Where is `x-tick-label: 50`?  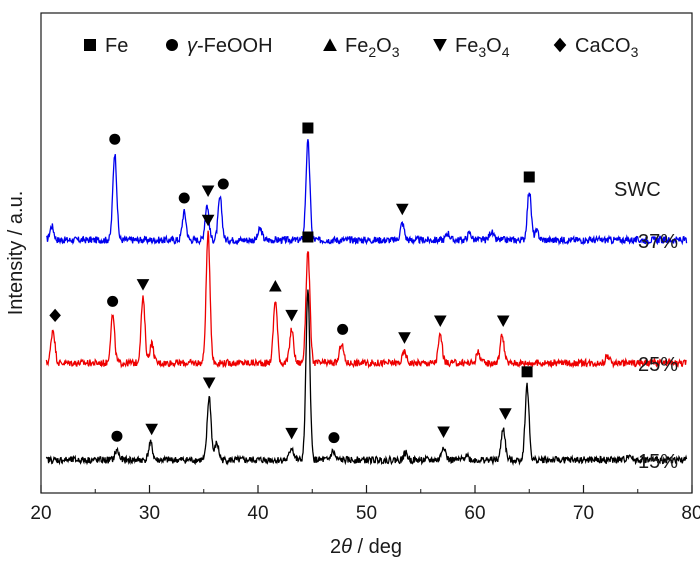
x-tick-label: 50 is located at coordinates (366, 513).